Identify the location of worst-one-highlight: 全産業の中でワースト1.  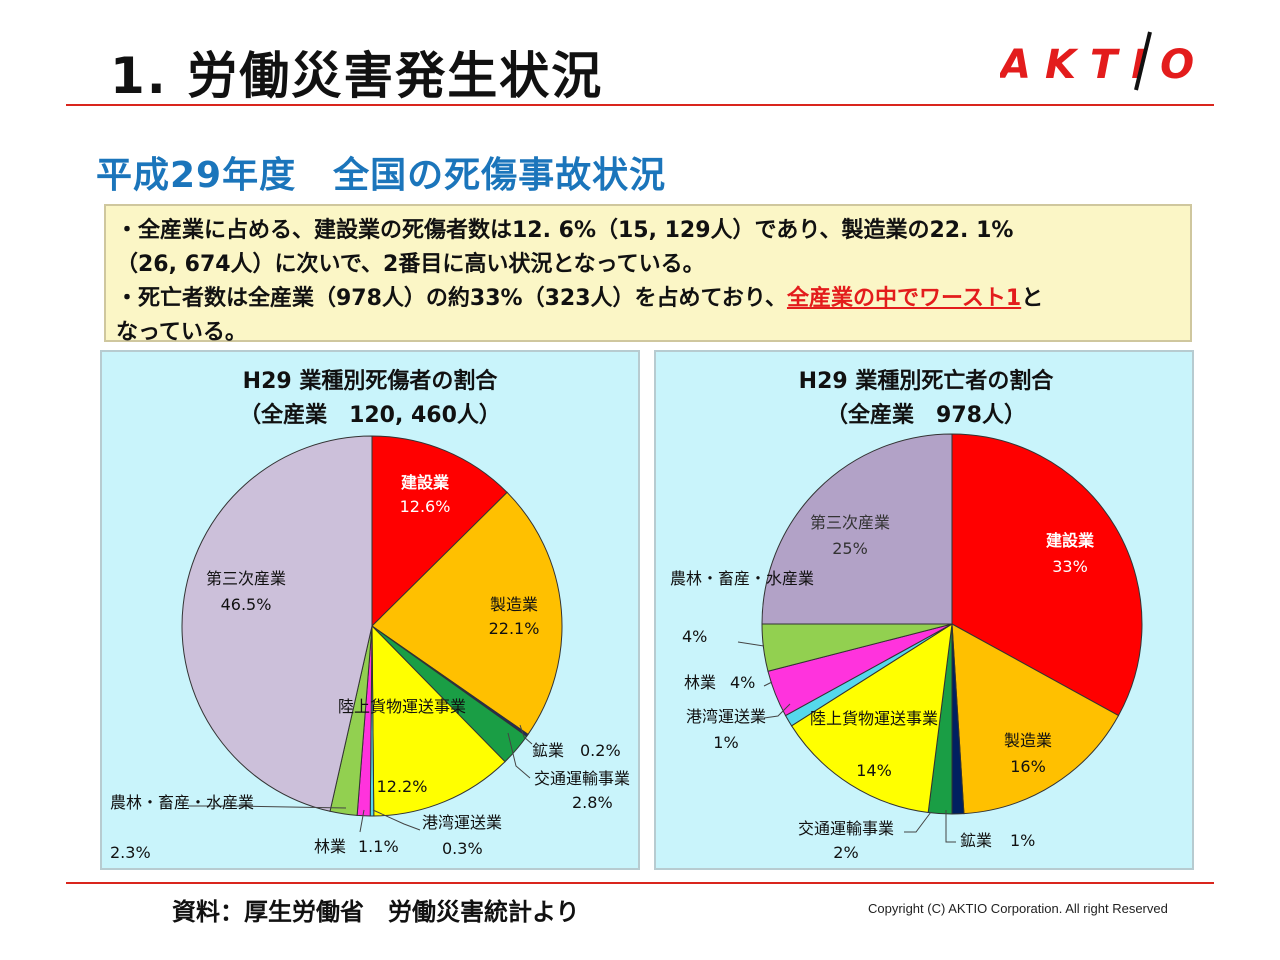
(904, 298).